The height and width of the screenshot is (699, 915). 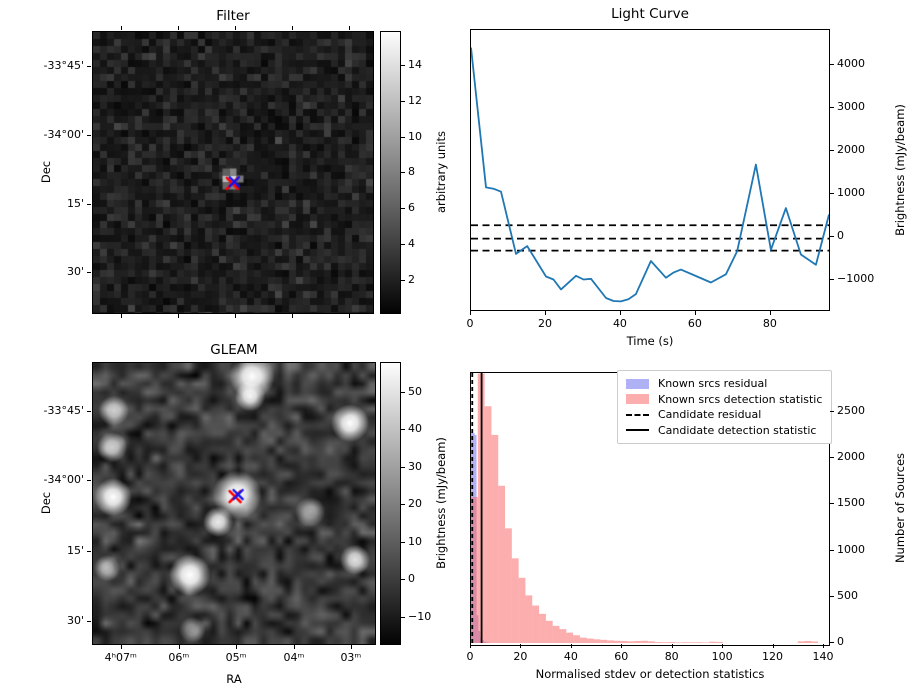 What do you see at coordinates (900, 508) in the screenshot?
I see `histogram-ylabel: Number of Sources` at bounding box center [900, 508].